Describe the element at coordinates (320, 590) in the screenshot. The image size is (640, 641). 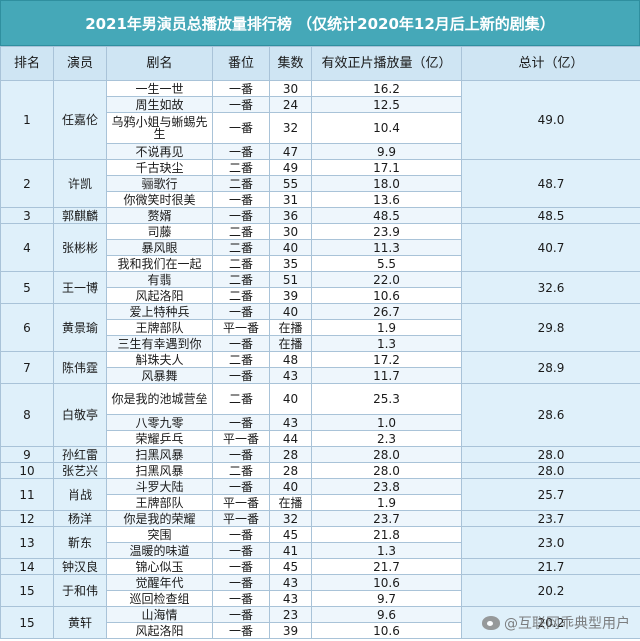
I see `table-row: 15 于和伟 觉醒年代 一番 43 10.6 20.2` at that location.